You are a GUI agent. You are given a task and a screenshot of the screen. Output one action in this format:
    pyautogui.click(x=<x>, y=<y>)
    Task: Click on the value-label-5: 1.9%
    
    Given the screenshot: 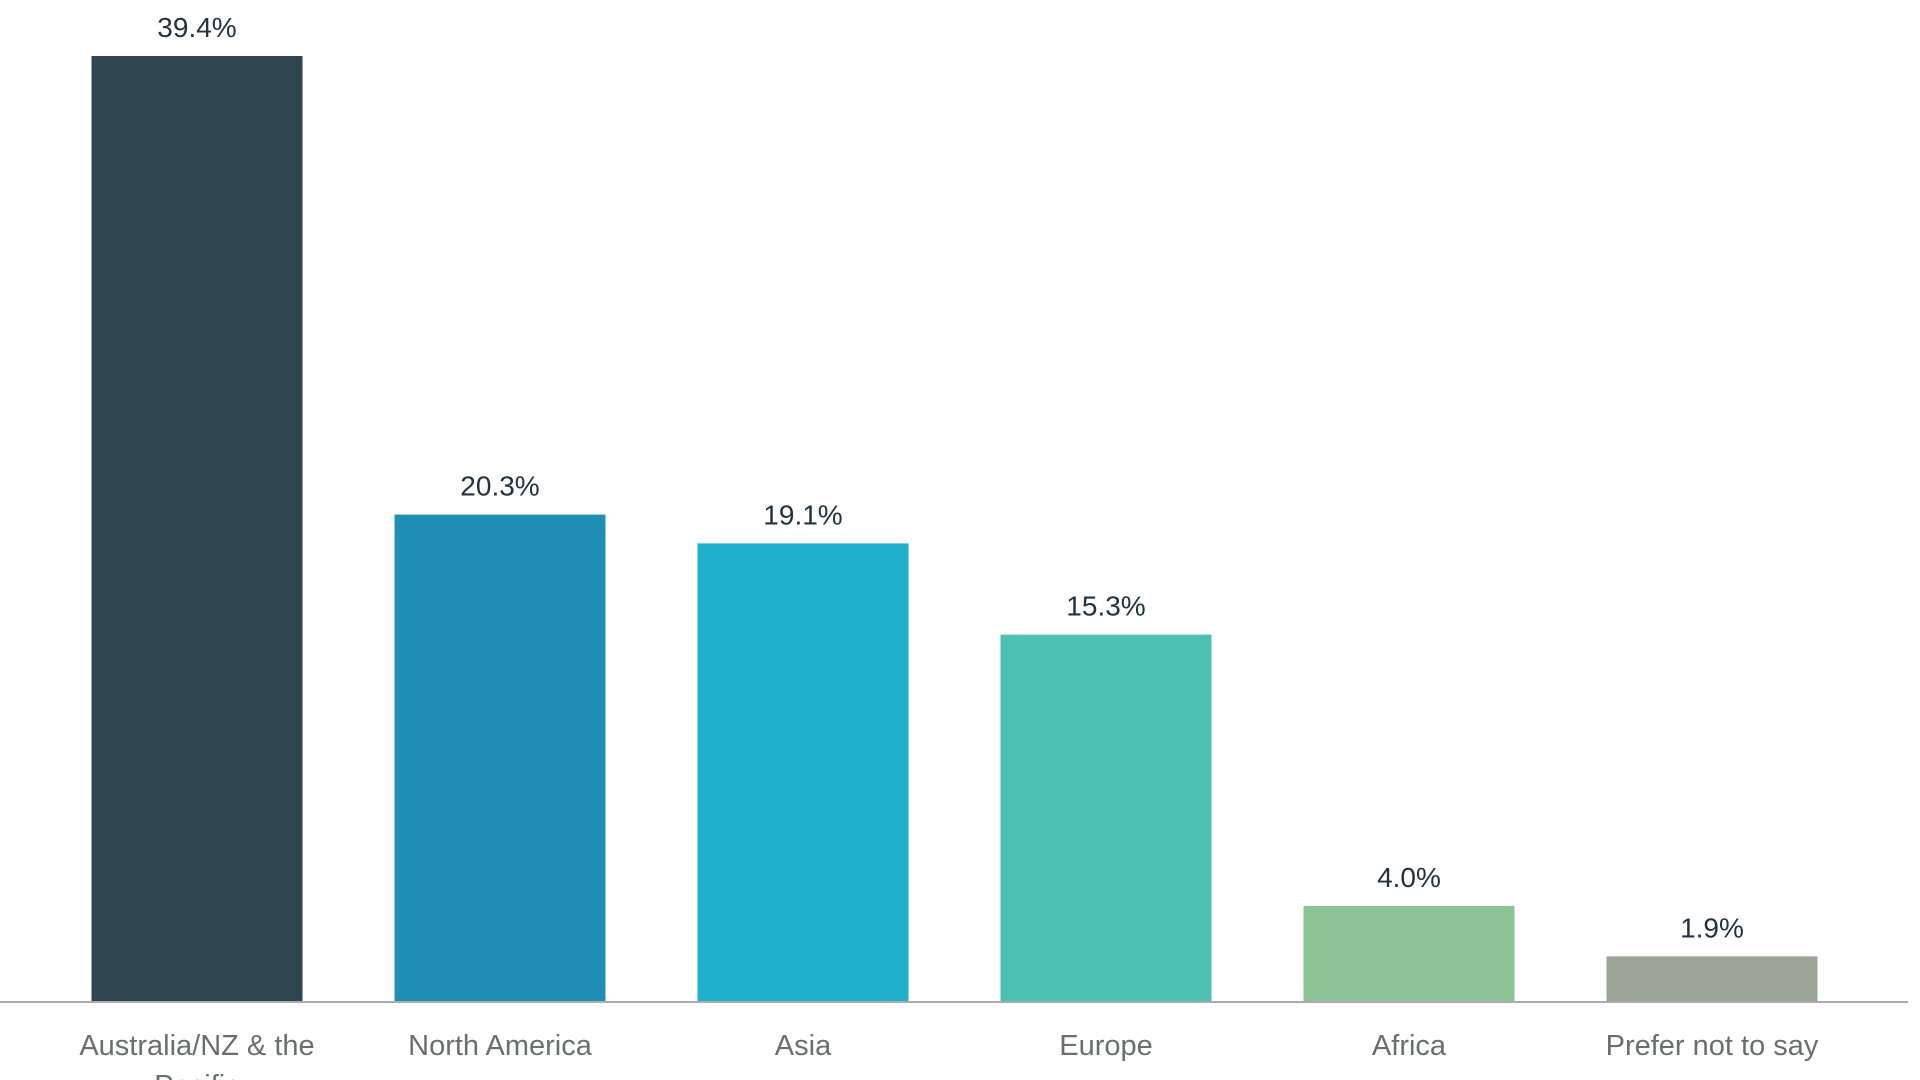 What is the action you would take?
    pyautogui.click(x=1712, y=927)
    